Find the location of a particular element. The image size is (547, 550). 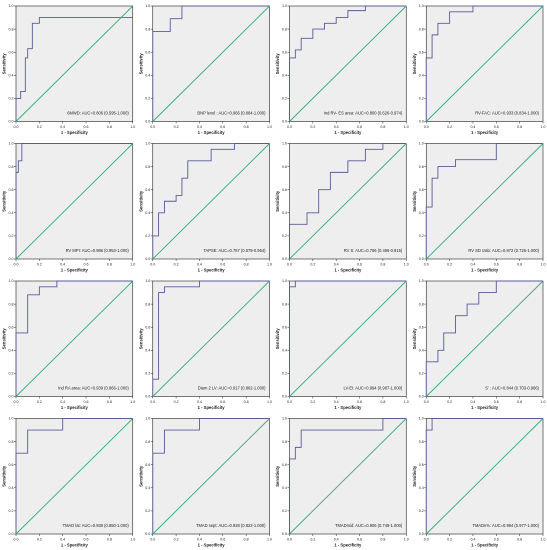

auc-annotation: RV SD ratio: AUC=0.872 (0.726-1.000) is located at coordinates (503, 250).